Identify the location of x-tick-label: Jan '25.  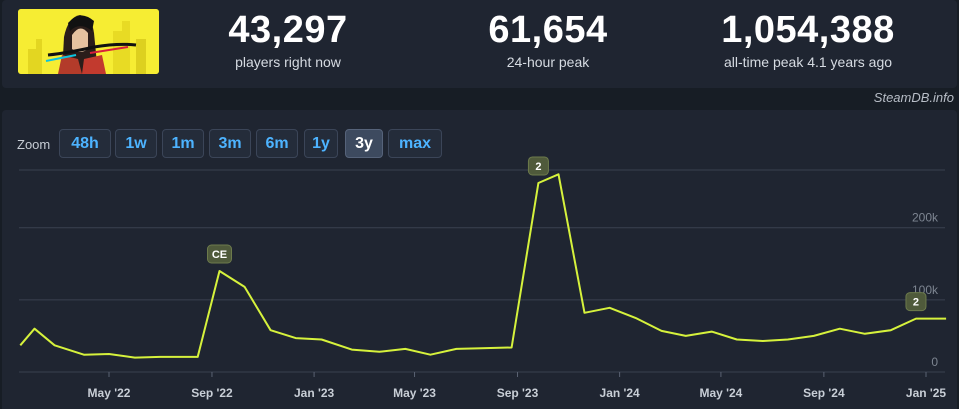
(926, 393).